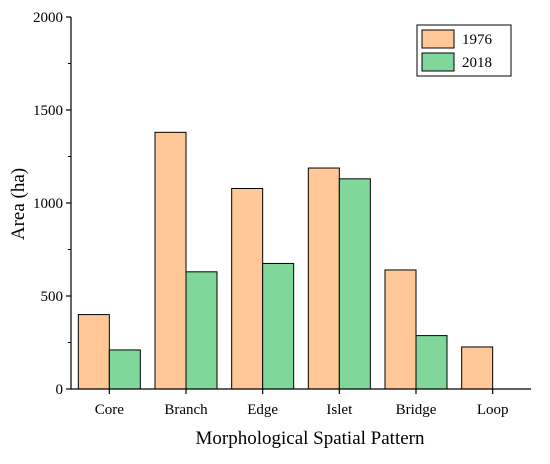  What do you see at coordinates (110, 410) in the screenshot?
I see `x-tick-label: Core` at bounding box center [110, 410].